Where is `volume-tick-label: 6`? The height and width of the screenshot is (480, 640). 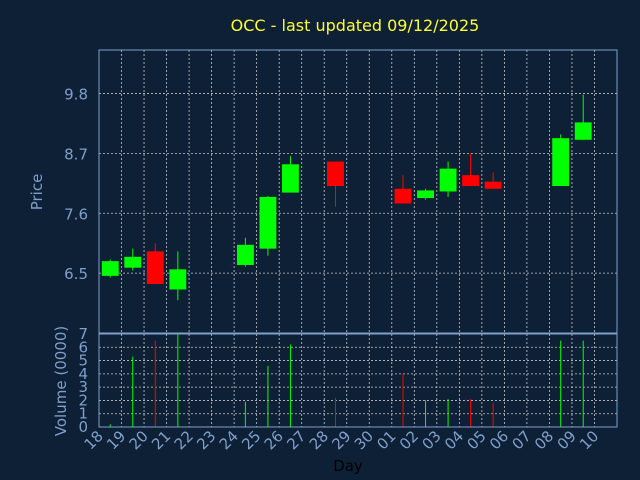 volume-tick-label: 6 is located at coordinates (83, 347).